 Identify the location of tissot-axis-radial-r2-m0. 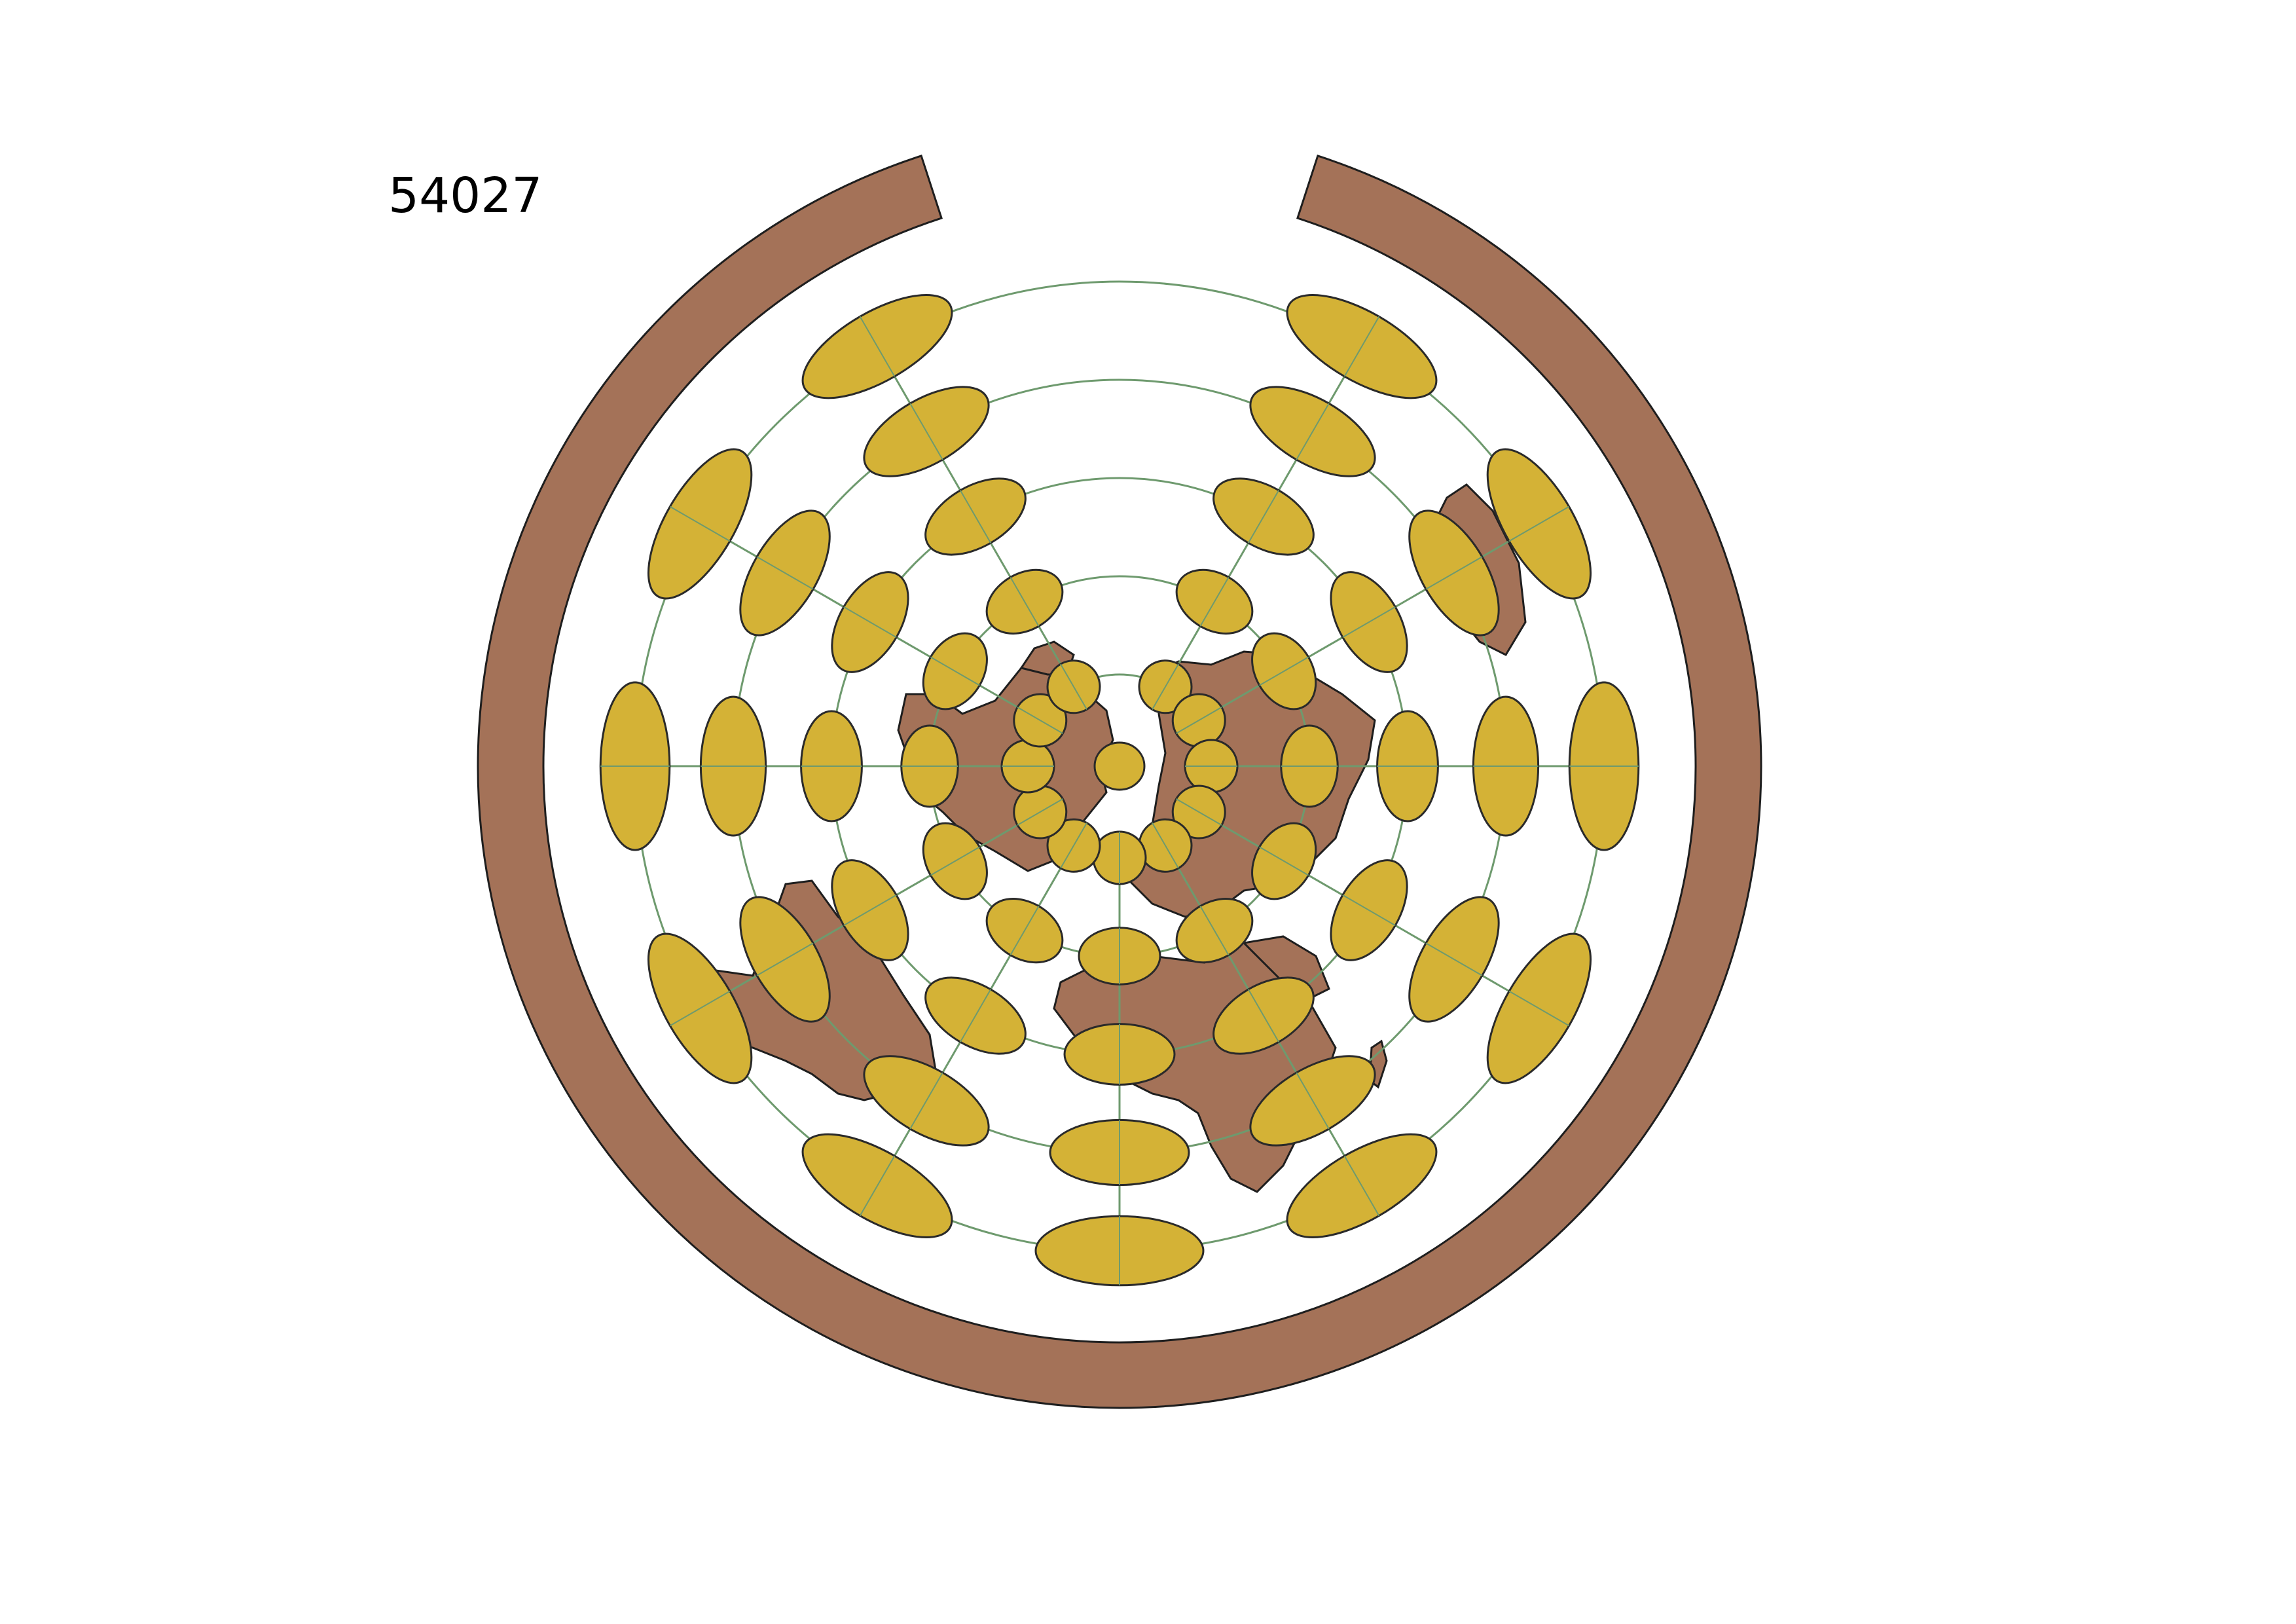
(1263, 517).